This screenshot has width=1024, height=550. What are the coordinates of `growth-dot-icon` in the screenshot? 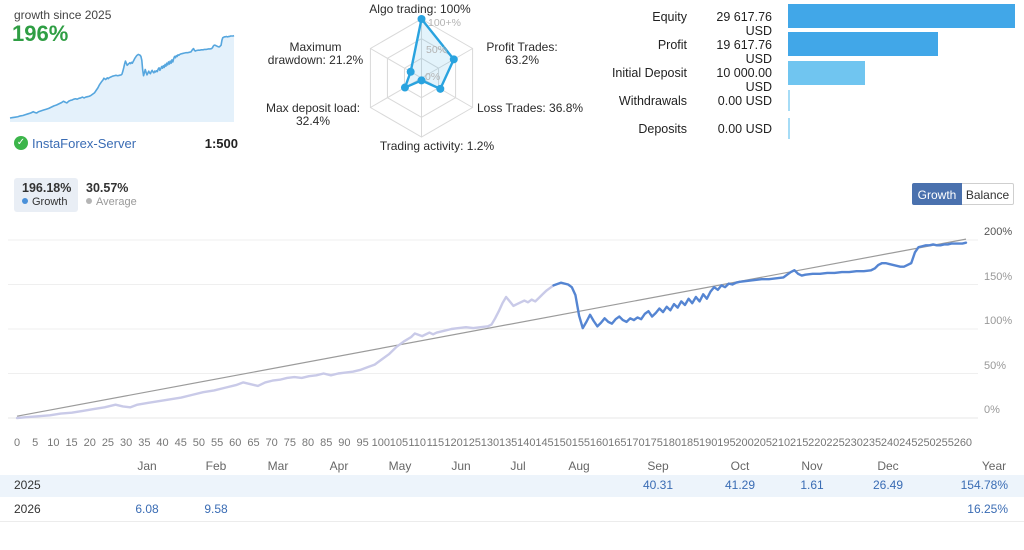 It's located at (25, 201).